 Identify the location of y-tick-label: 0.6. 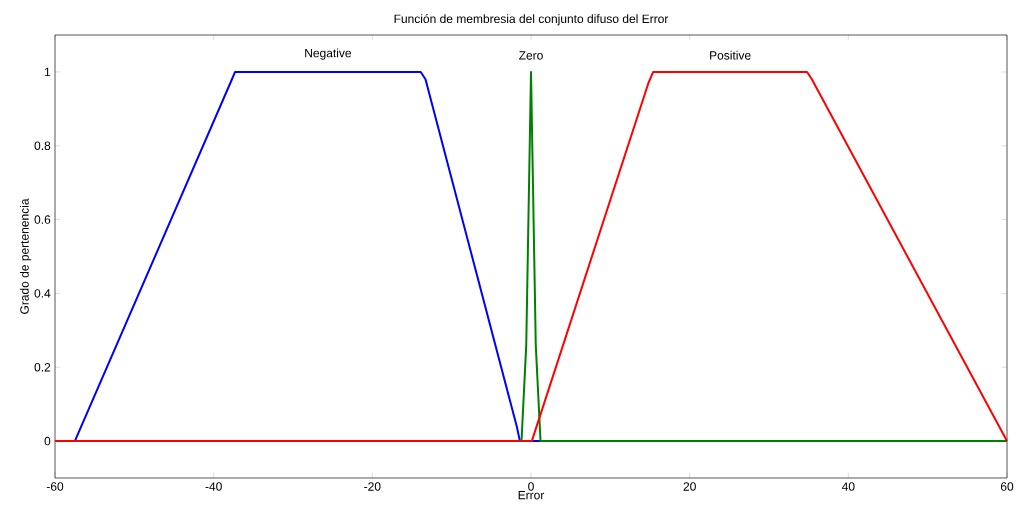
(42, 219).